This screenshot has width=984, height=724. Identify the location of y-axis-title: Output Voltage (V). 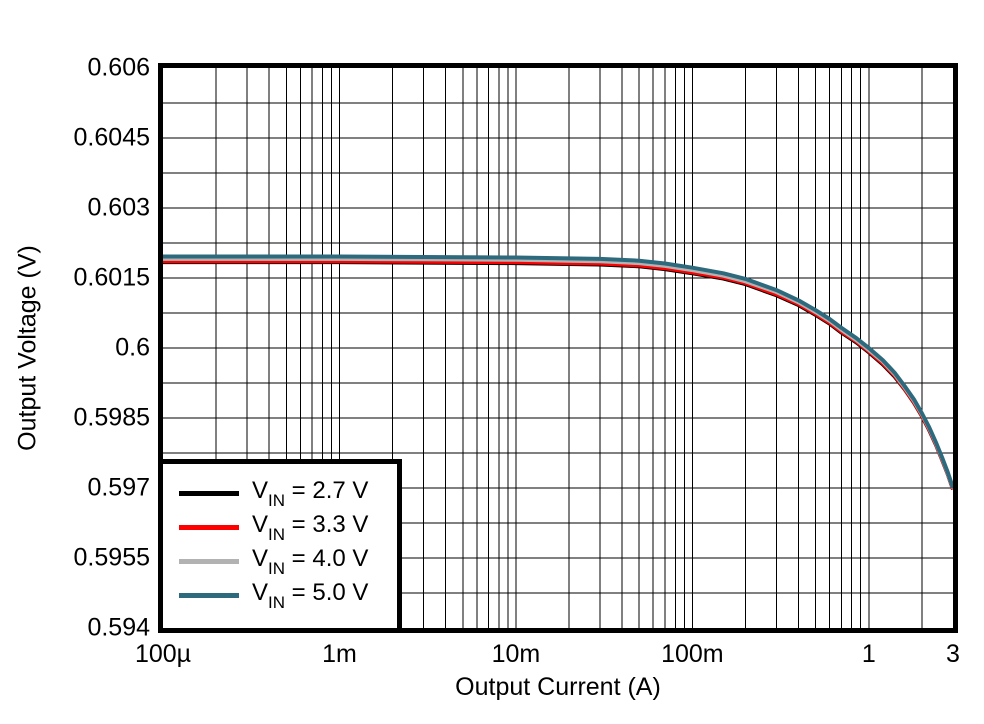
(27, 348).